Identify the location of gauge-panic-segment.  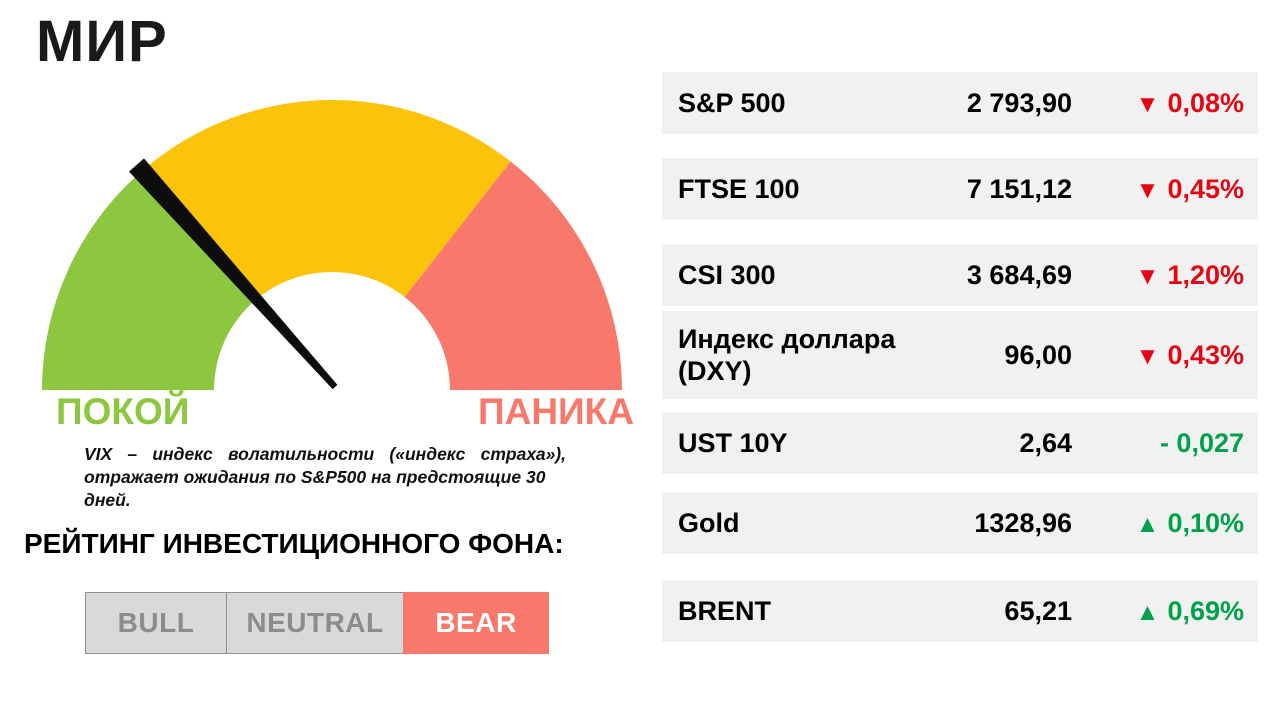
(513, 275).